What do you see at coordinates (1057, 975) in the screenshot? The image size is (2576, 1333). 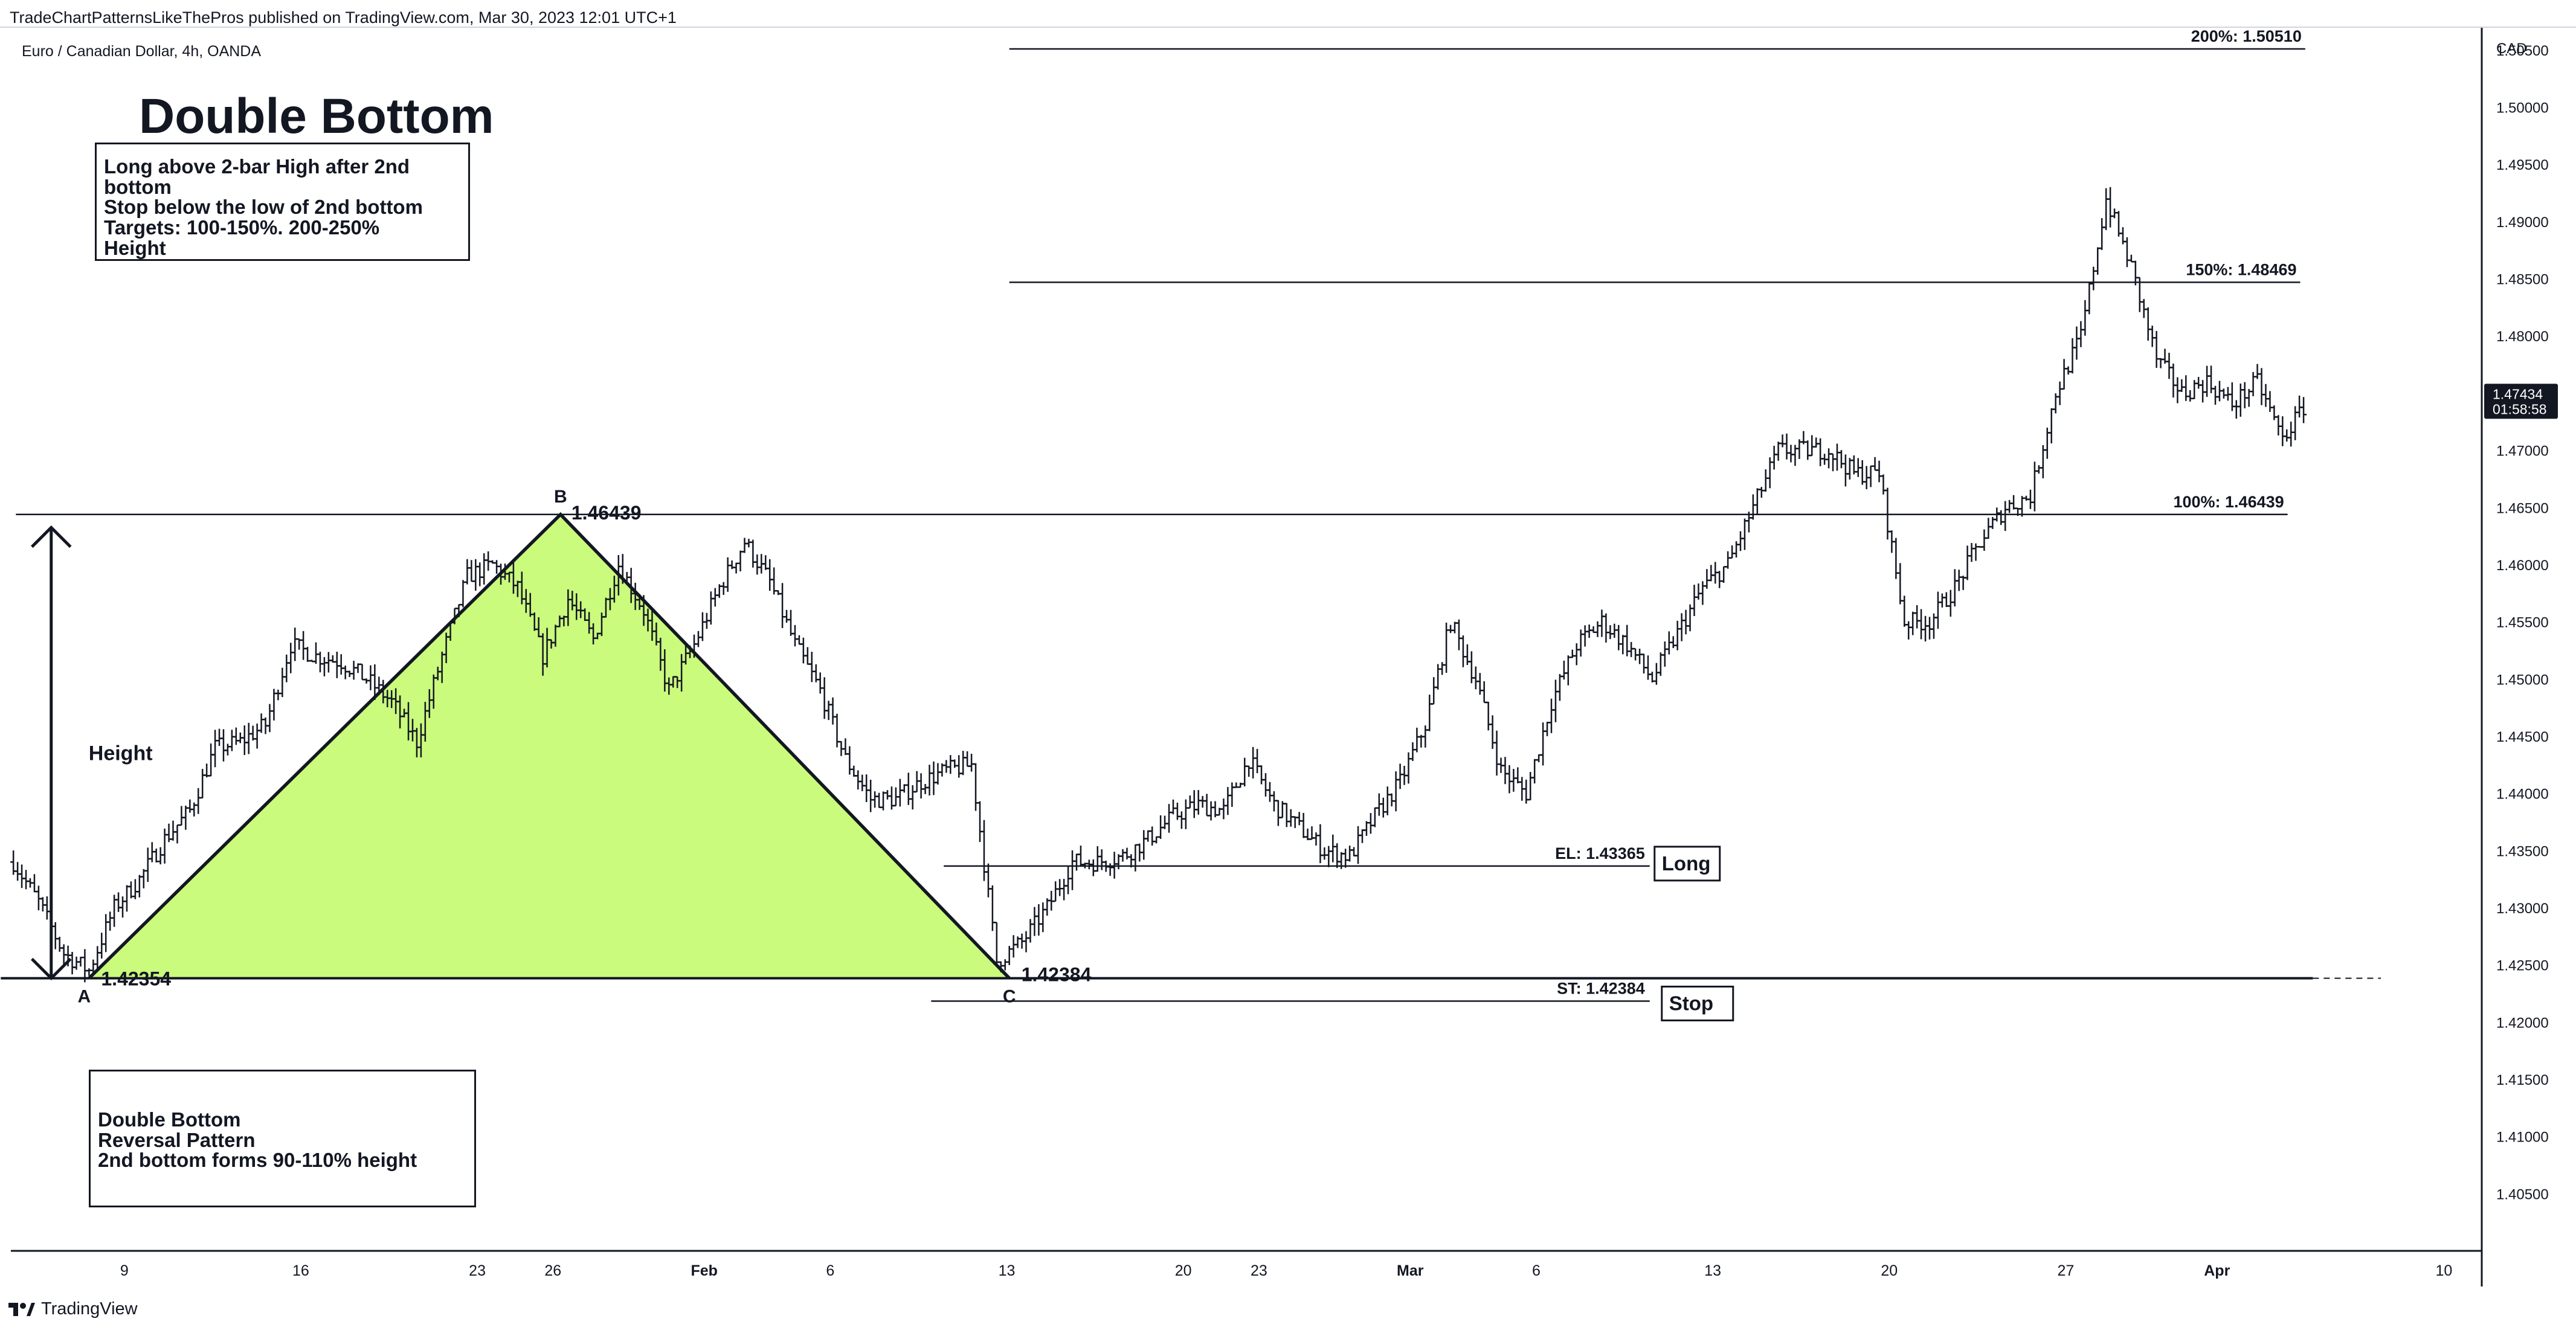 I see `point-c-price: 1.42384` at bounding box center [1057, 975].